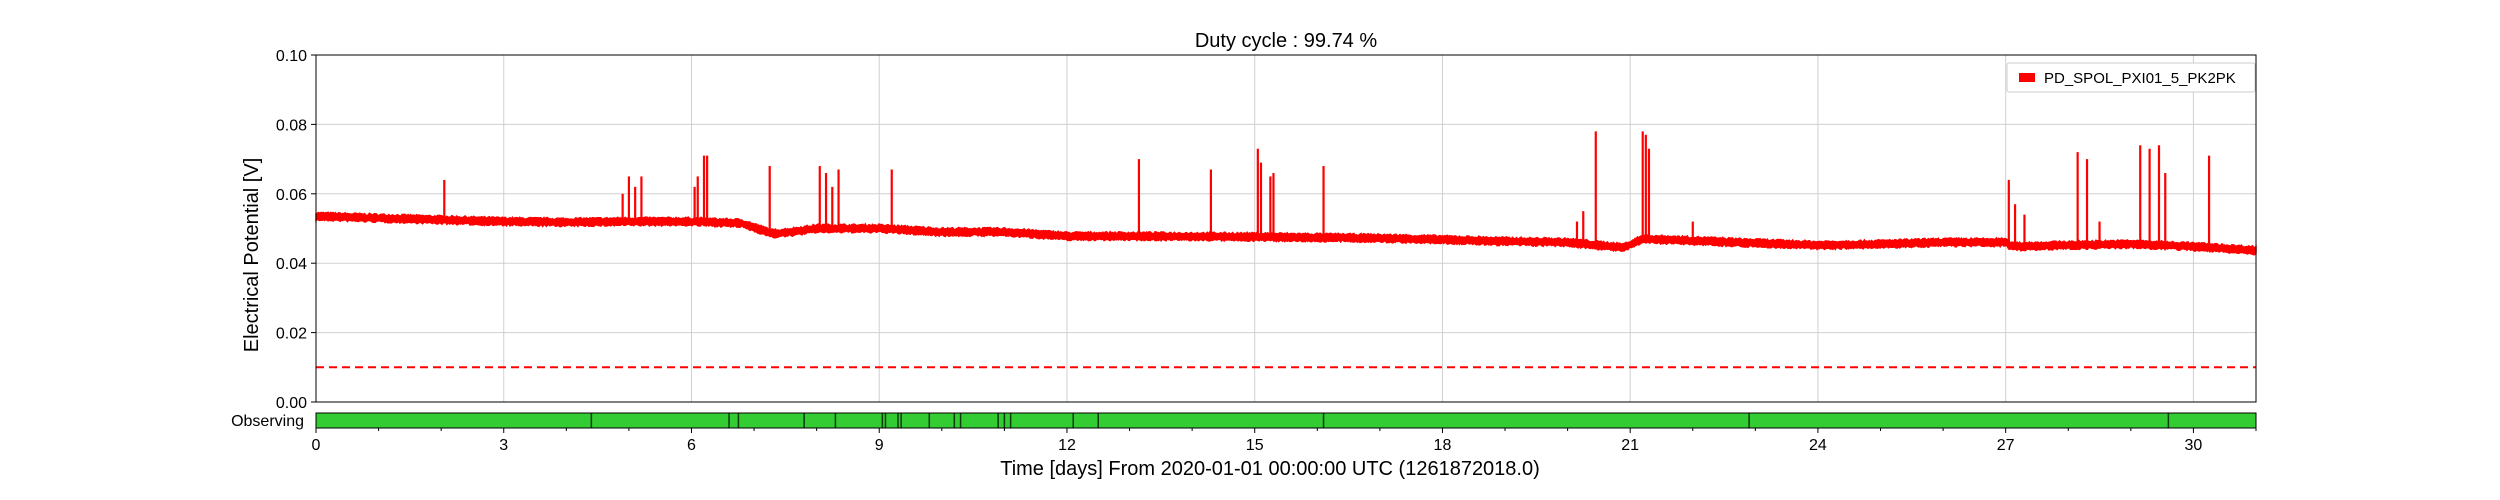 The image size is (2500, 500). Describe the element at coordinates (291, 125) in the screenshot. I see `y-tick-label: 0.08` at that location.